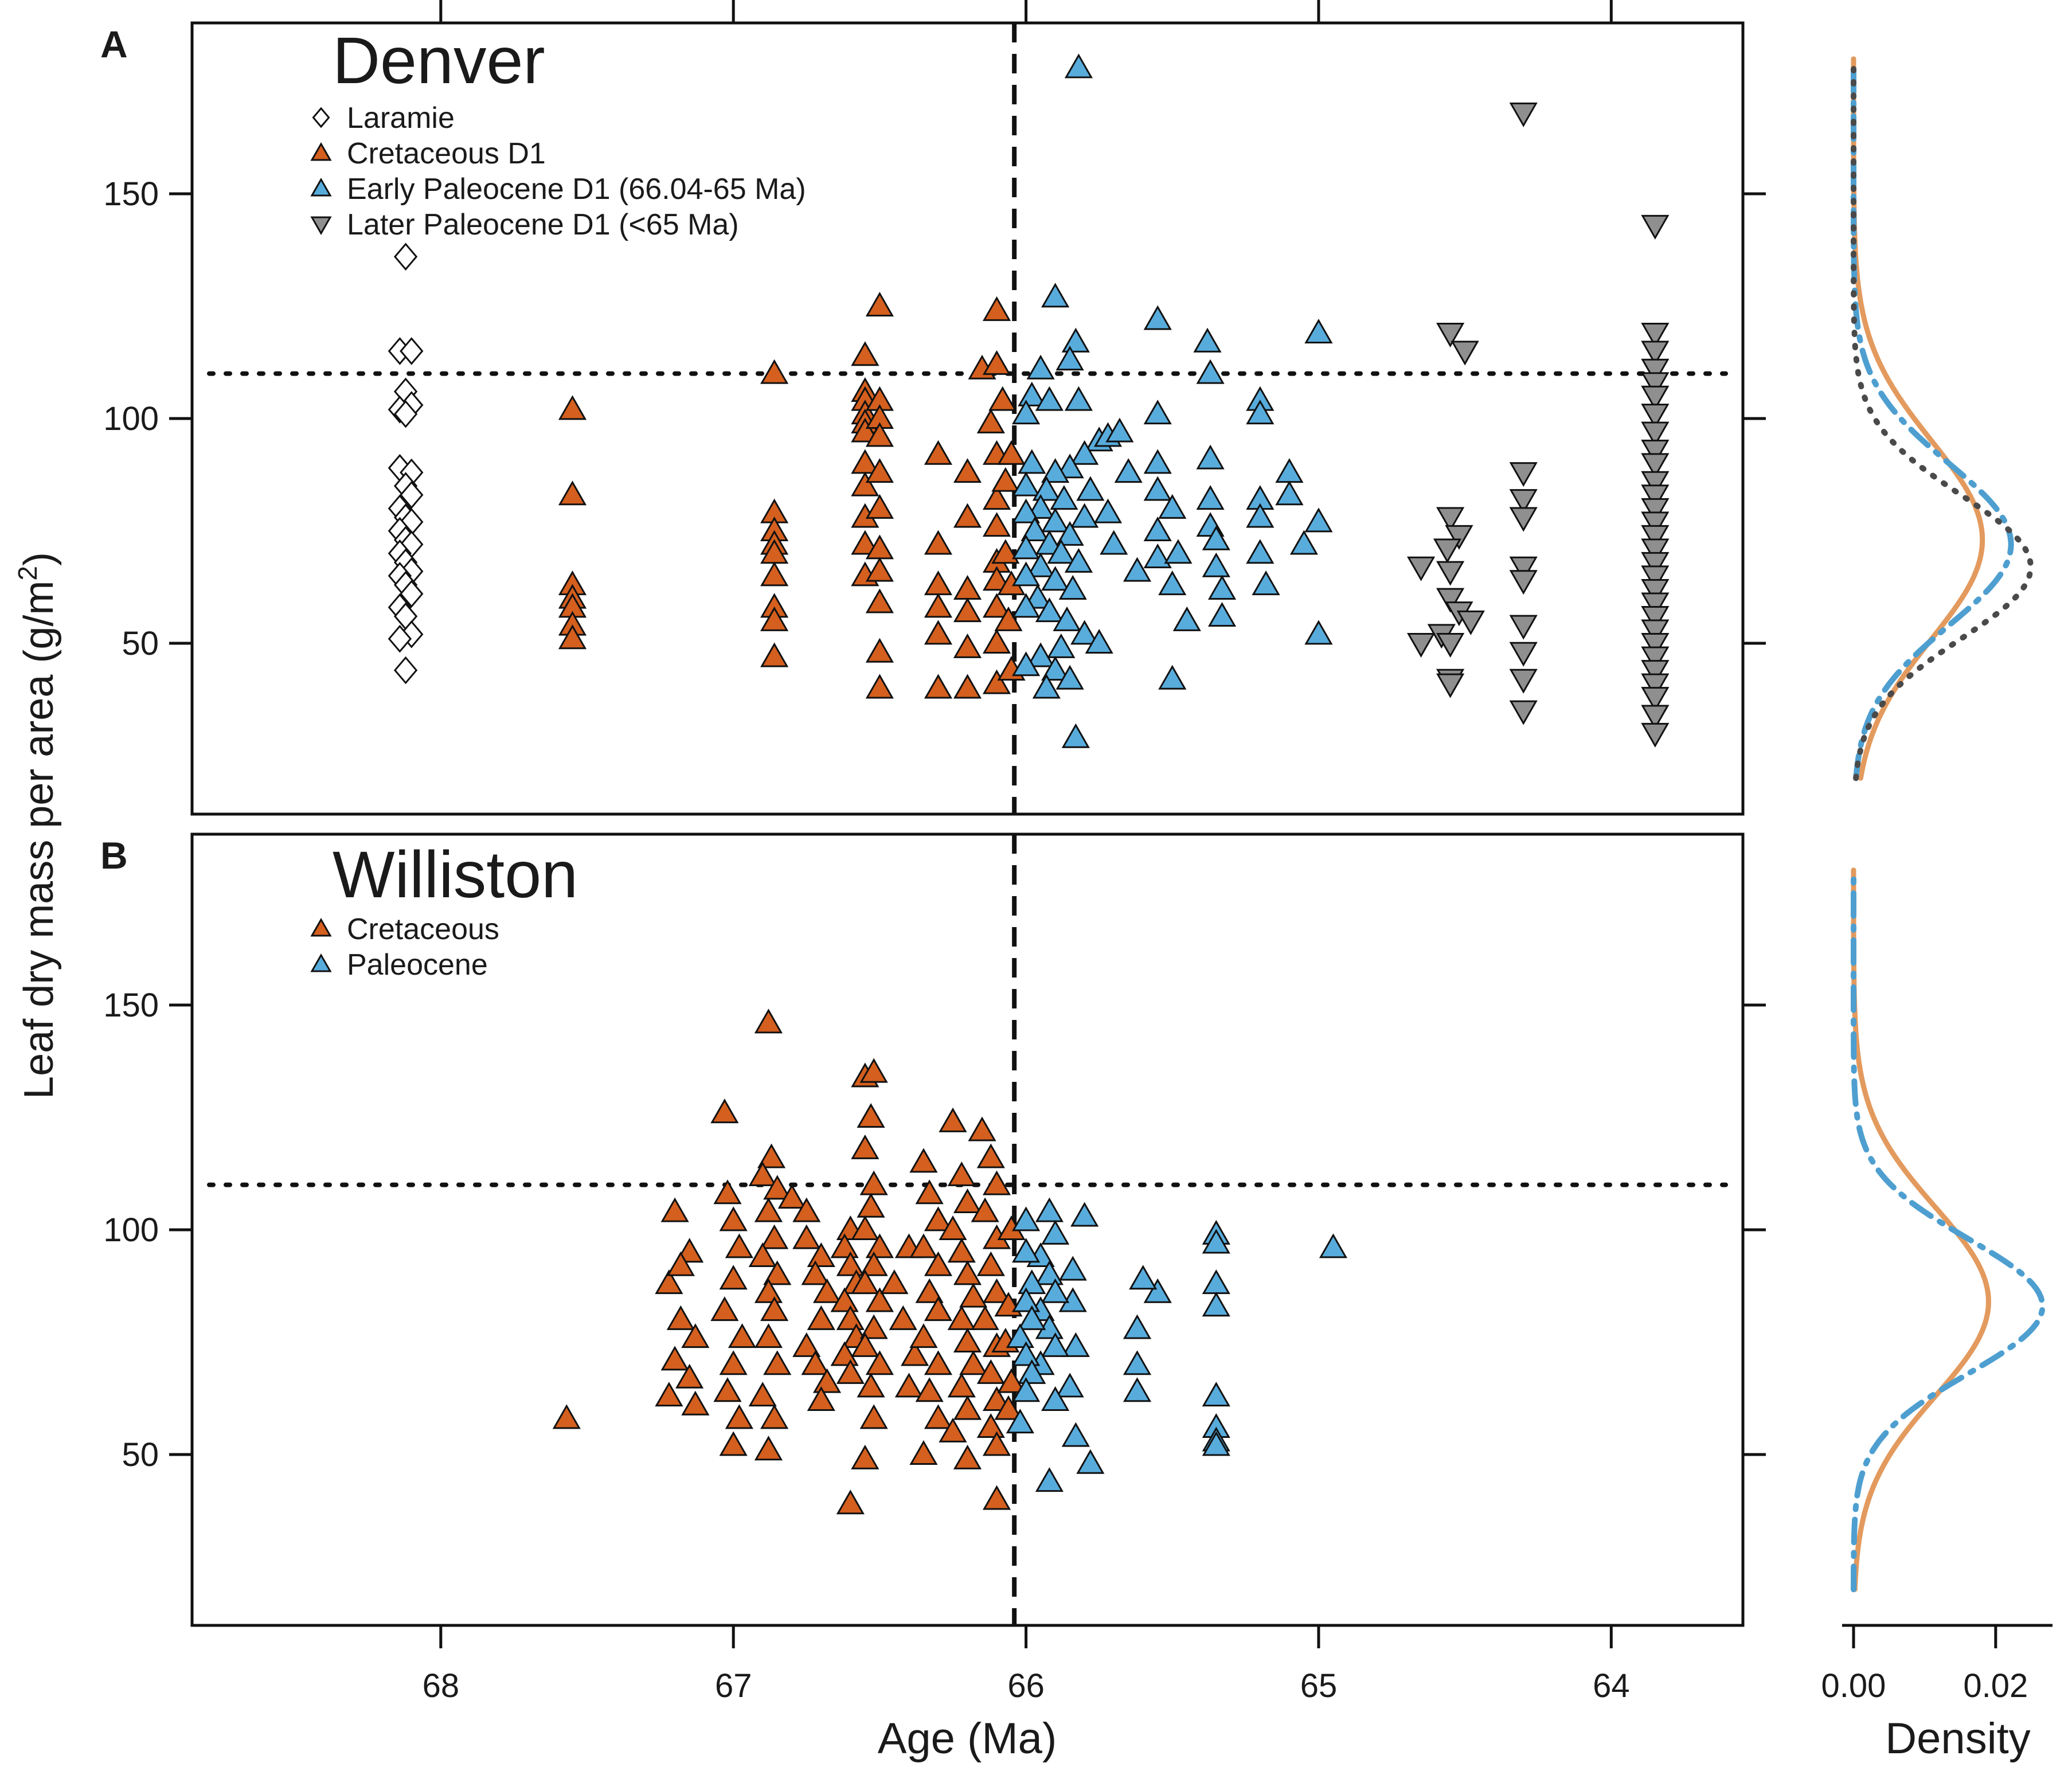  What do you see at coordinates (1026, 1685) in the screenshot?
I see `x-tick-label: 66` at bounding box center [1026, 1685].